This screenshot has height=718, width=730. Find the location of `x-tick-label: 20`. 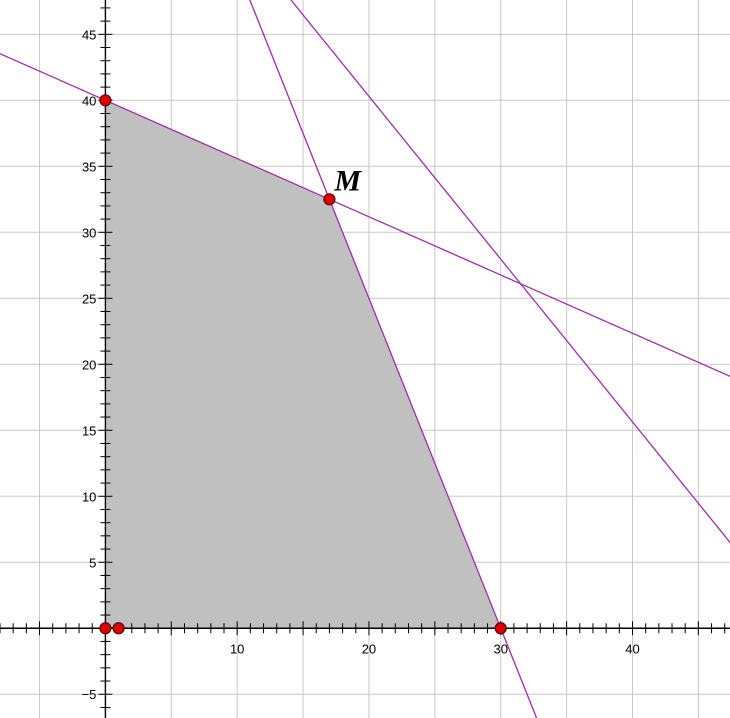

x-tick-label: 20 is located at coordinates (369, 648).